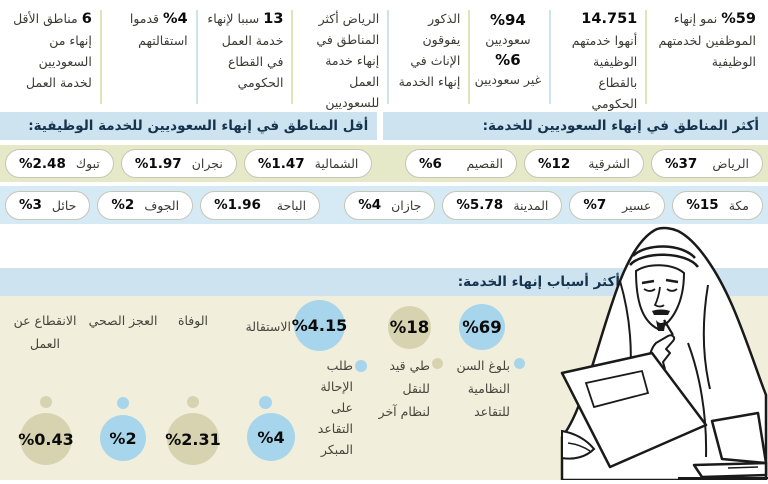 Image resolution: width=768 pixels, height=484 pixels. What do you see at coordinates (406, 205) in the screenshot?
I see `region-name: جازان` at bounding box center [406, 205].